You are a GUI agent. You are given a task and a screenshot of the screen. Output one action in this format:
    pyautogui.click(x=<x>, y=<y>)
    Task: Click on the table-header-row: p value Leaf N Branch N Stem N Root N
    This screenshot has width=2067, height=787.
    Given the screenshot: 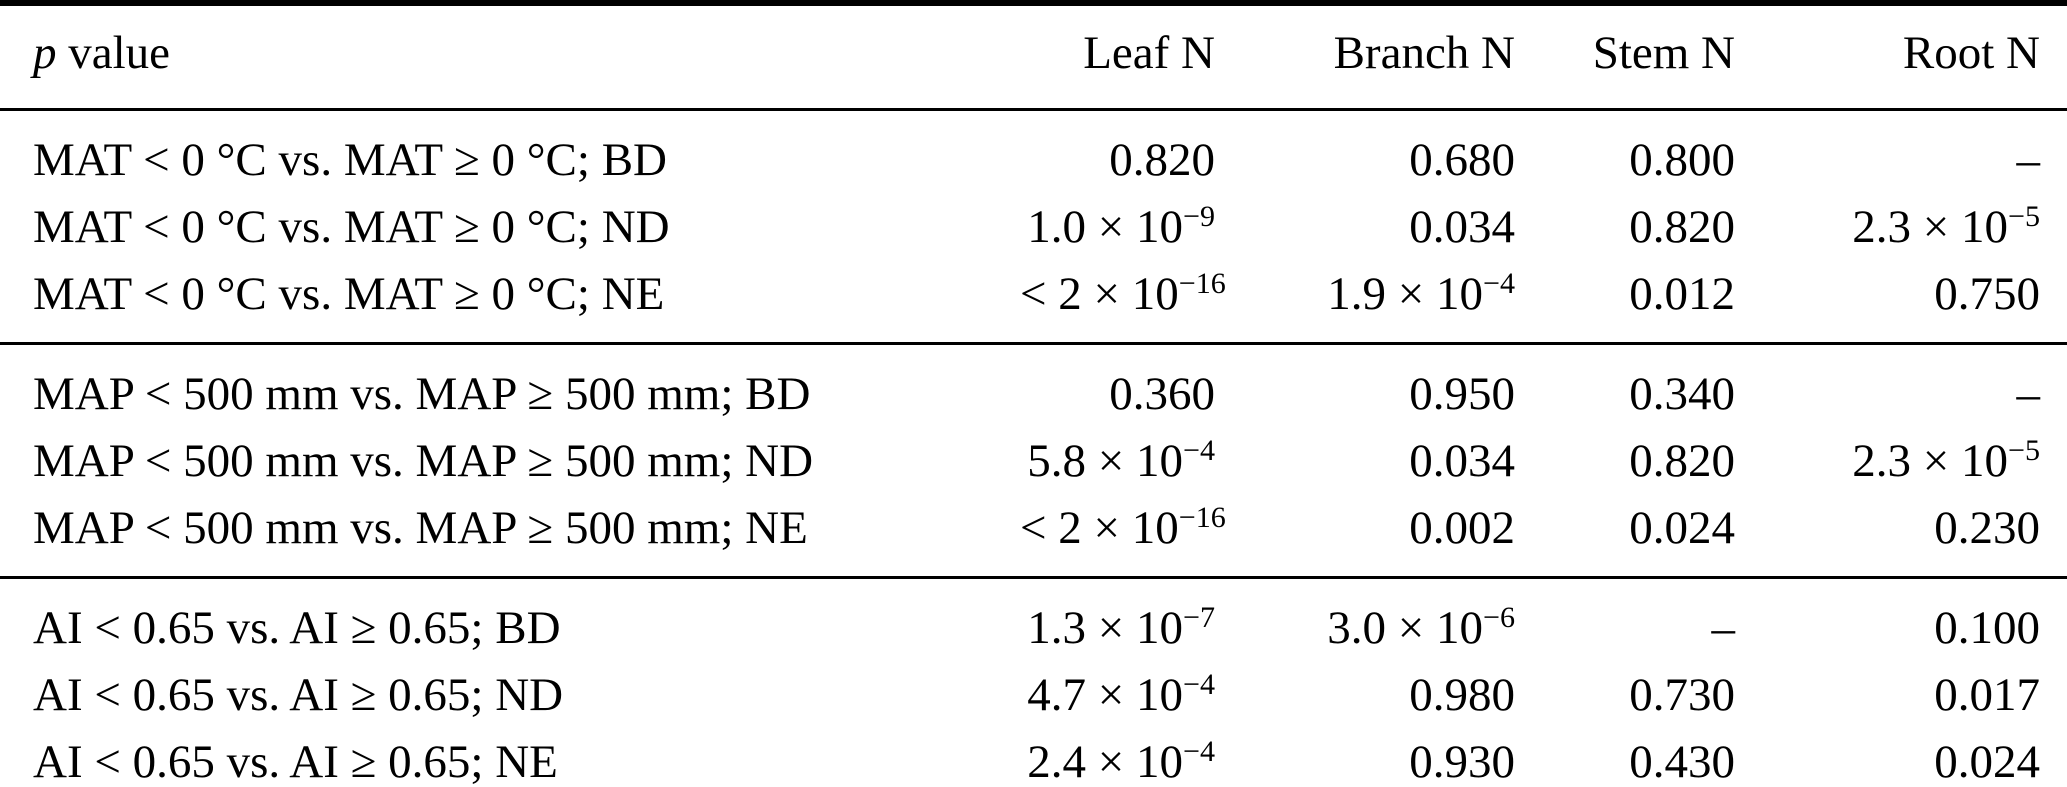 What is the action you would take?
    pyautogui.click(x=1033, y=56)
    